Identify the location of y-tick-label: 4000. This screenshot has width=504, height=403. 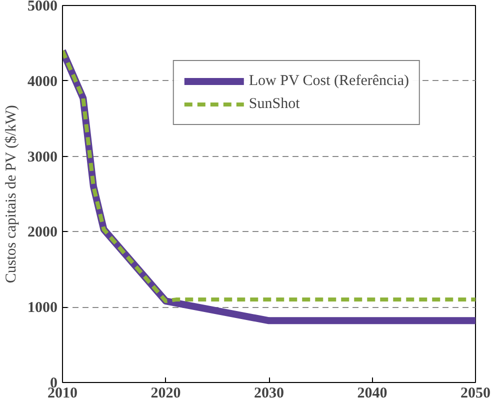
(43, 82).